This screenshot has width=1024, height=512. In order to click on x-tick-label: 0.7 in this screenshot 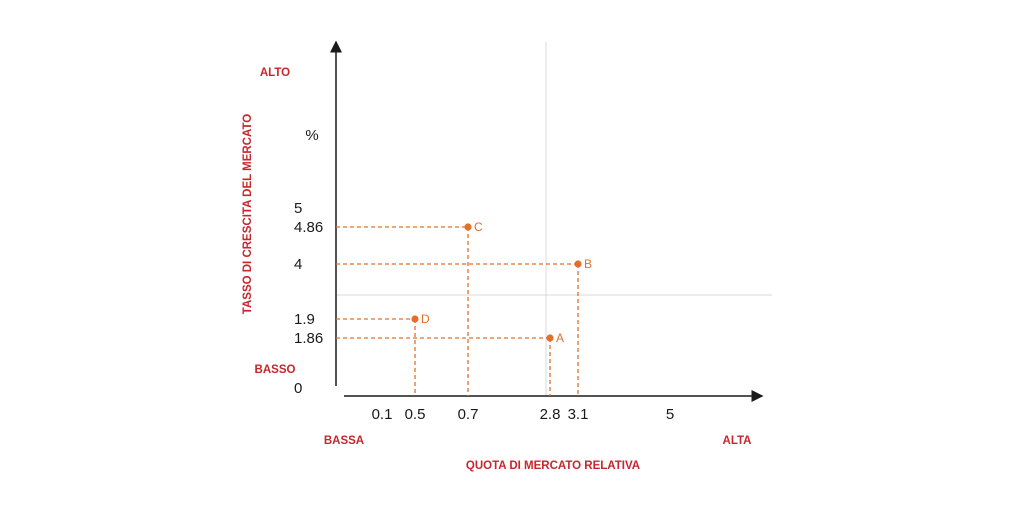, I will do `click(468, 414)`.